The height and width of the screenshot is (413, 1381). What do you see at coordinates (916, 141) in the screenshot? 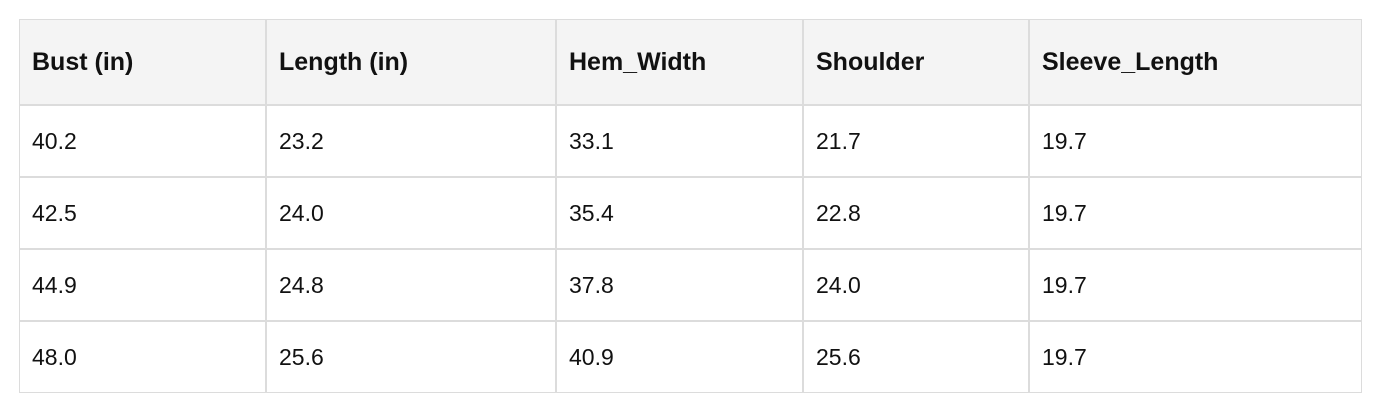
I see `table-cell: 21.7` at bounding box center [916, 141].